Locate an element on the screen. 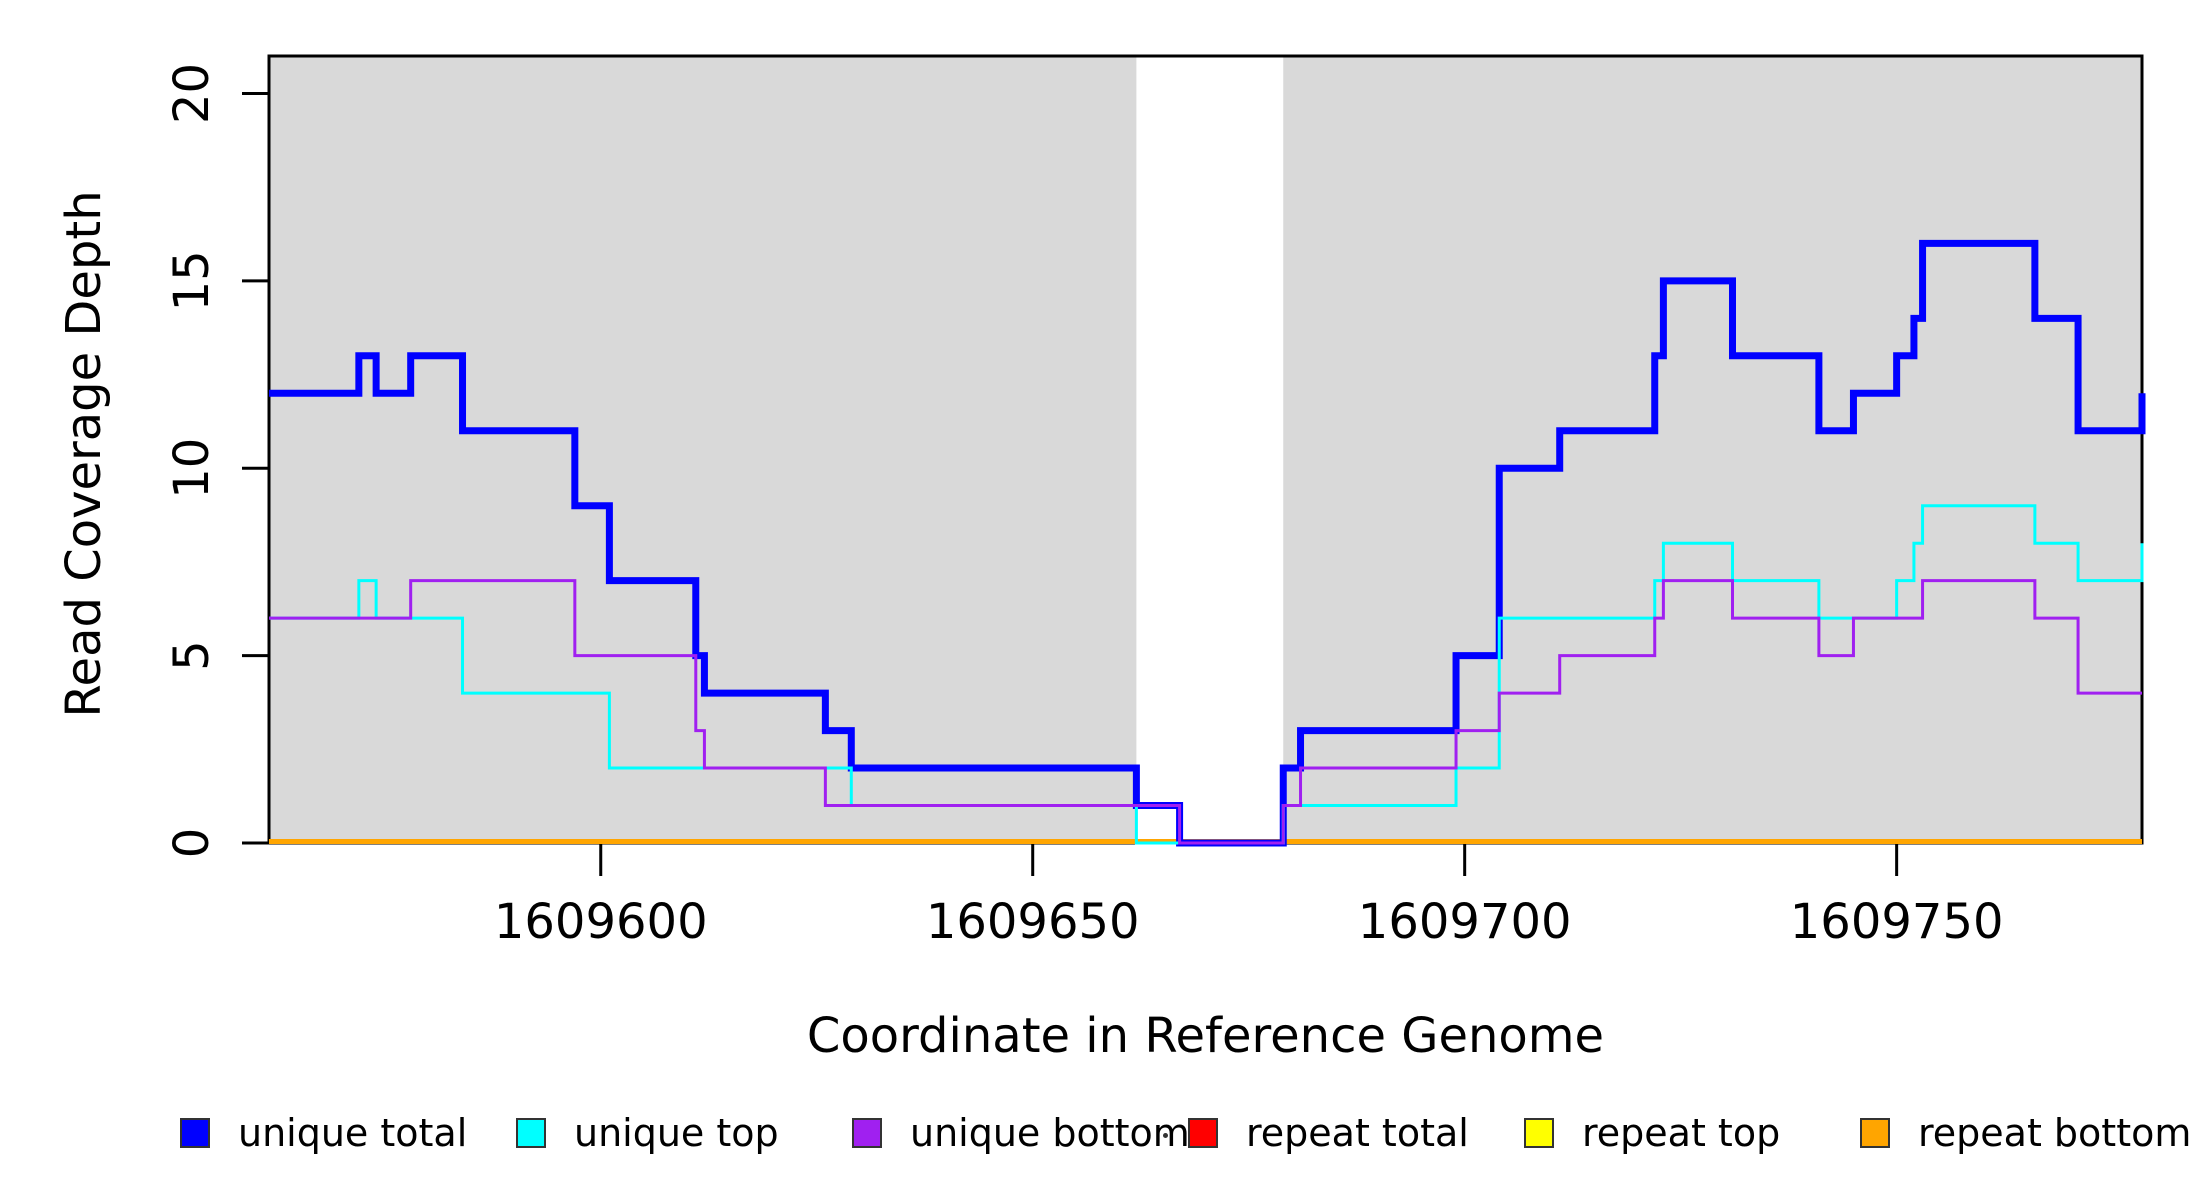  legend-item-repeat-bottom: repeat bottom is located at coordinates (2026, 1133).